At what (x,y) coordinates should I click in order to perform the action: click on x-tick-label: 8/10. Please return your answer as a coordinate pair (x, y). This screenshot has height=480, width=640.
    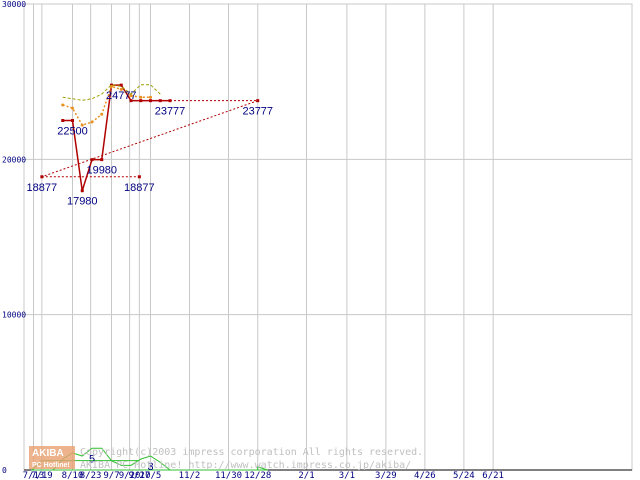
    Looking at the image, I should click on (73, 475).